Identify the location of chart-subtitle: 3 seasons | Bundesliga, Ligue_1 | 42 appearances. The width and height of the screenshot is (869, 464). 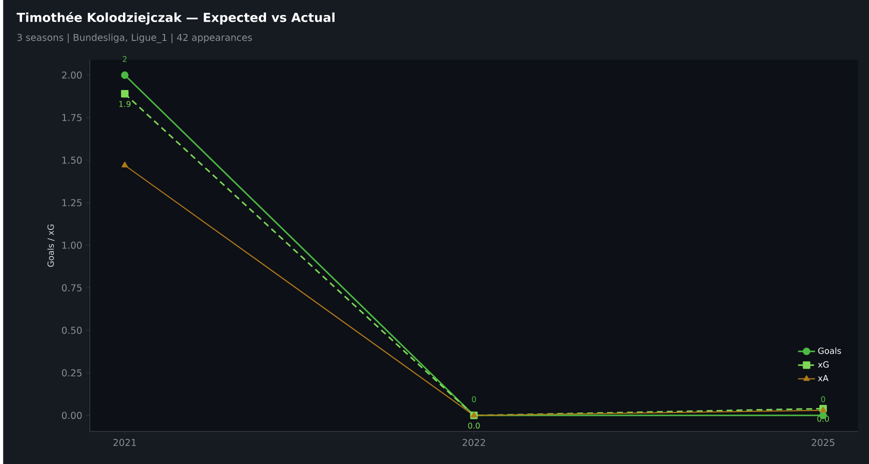
(134, 38).